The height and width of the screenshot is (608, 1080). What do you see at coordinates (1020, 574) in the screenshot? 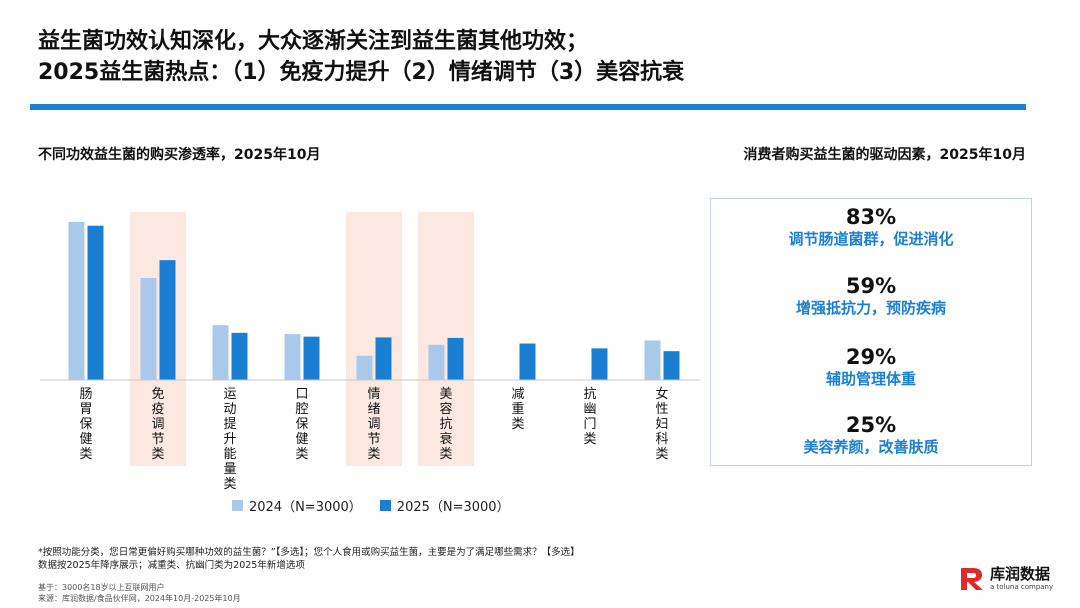
I see `brand-name: 库润数据` at bounding box center [1020, 574].